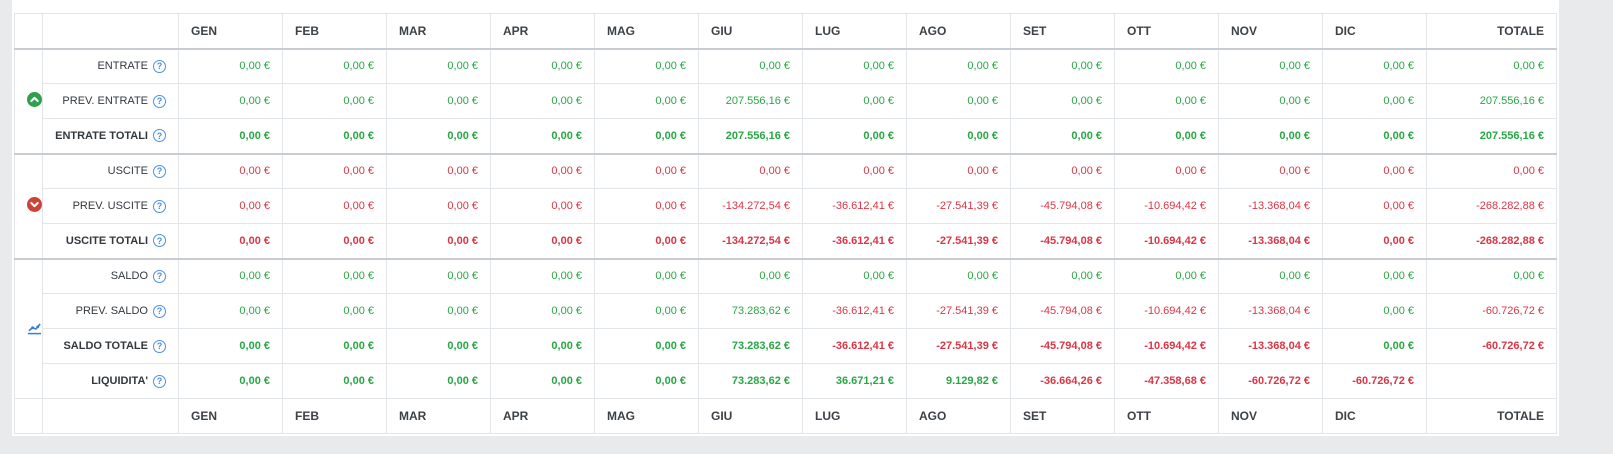 The height and width of the screenshot is (454, 1613). I want to click on value-cell-giu: 73.283,62 €, so click(750, 346).